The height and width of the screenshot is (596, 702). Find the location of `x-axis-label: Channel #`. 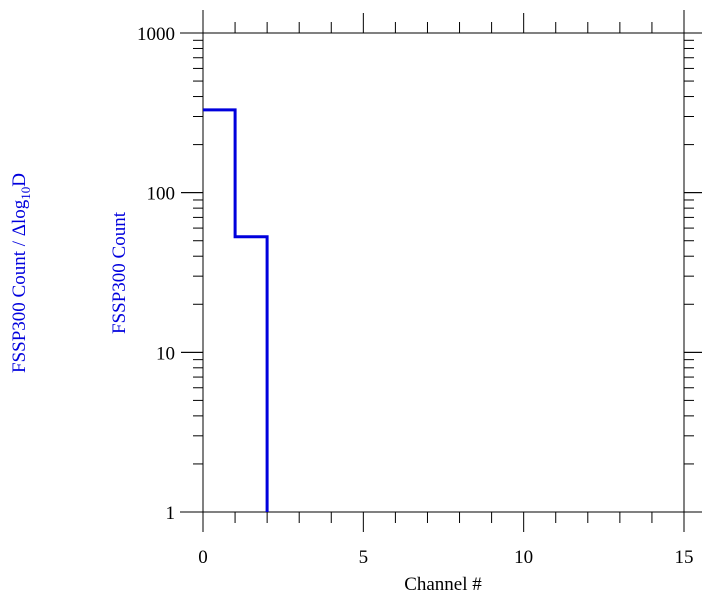

x-axis-label: Channel # is located at coordinates (443, 584).